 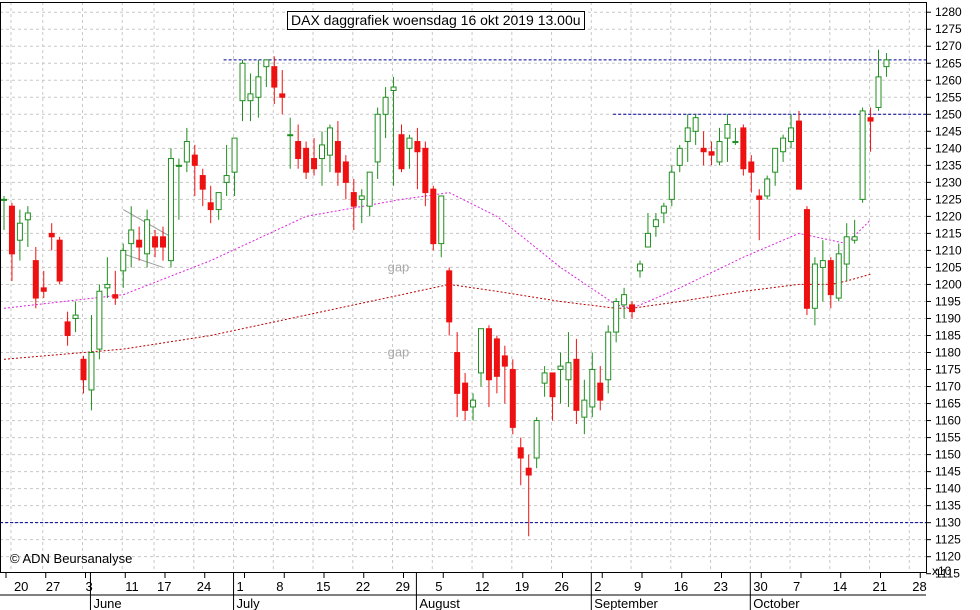 I want to click on y-tick-label: 1140, so click(x=948, y=489).